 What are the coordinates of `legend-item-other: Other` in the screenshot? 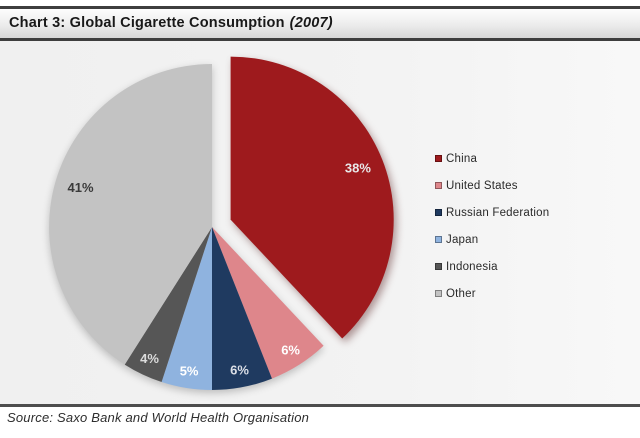 It's located at (492, 293).